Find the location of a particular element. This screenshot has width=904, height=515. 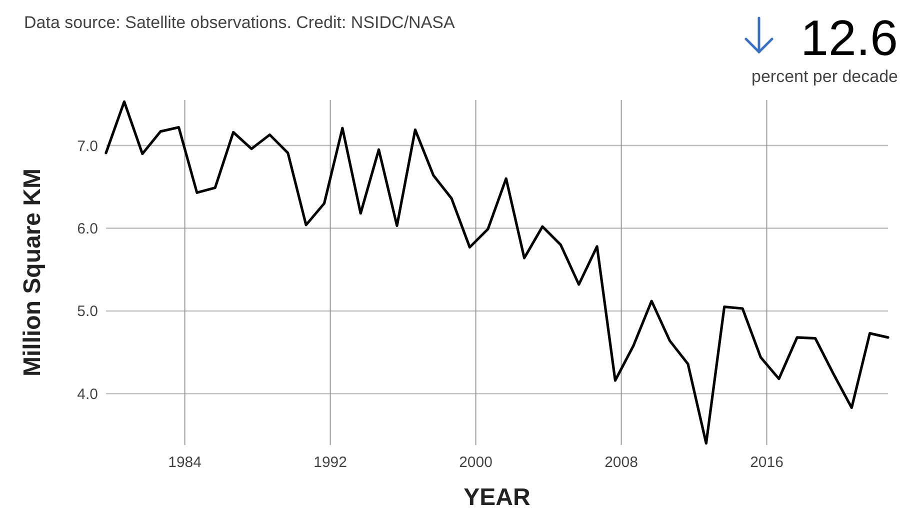

x-axis-title: YEAR is located at coordinates (497, 497).